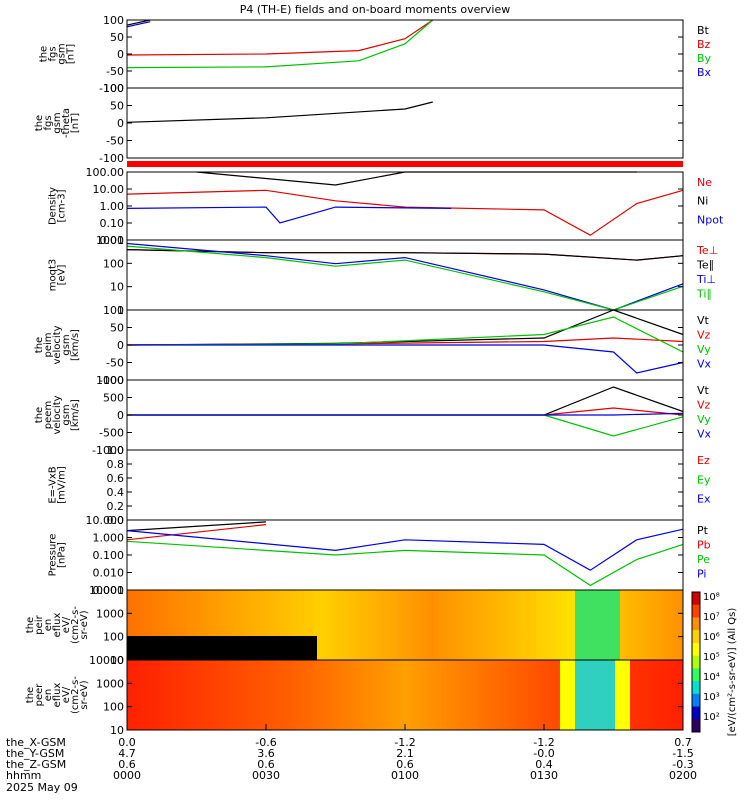 Image resolution: width=750 pixels, height=800 pixels. I want to click on pressure-ytick-label: 0.010, so click(109, 573).